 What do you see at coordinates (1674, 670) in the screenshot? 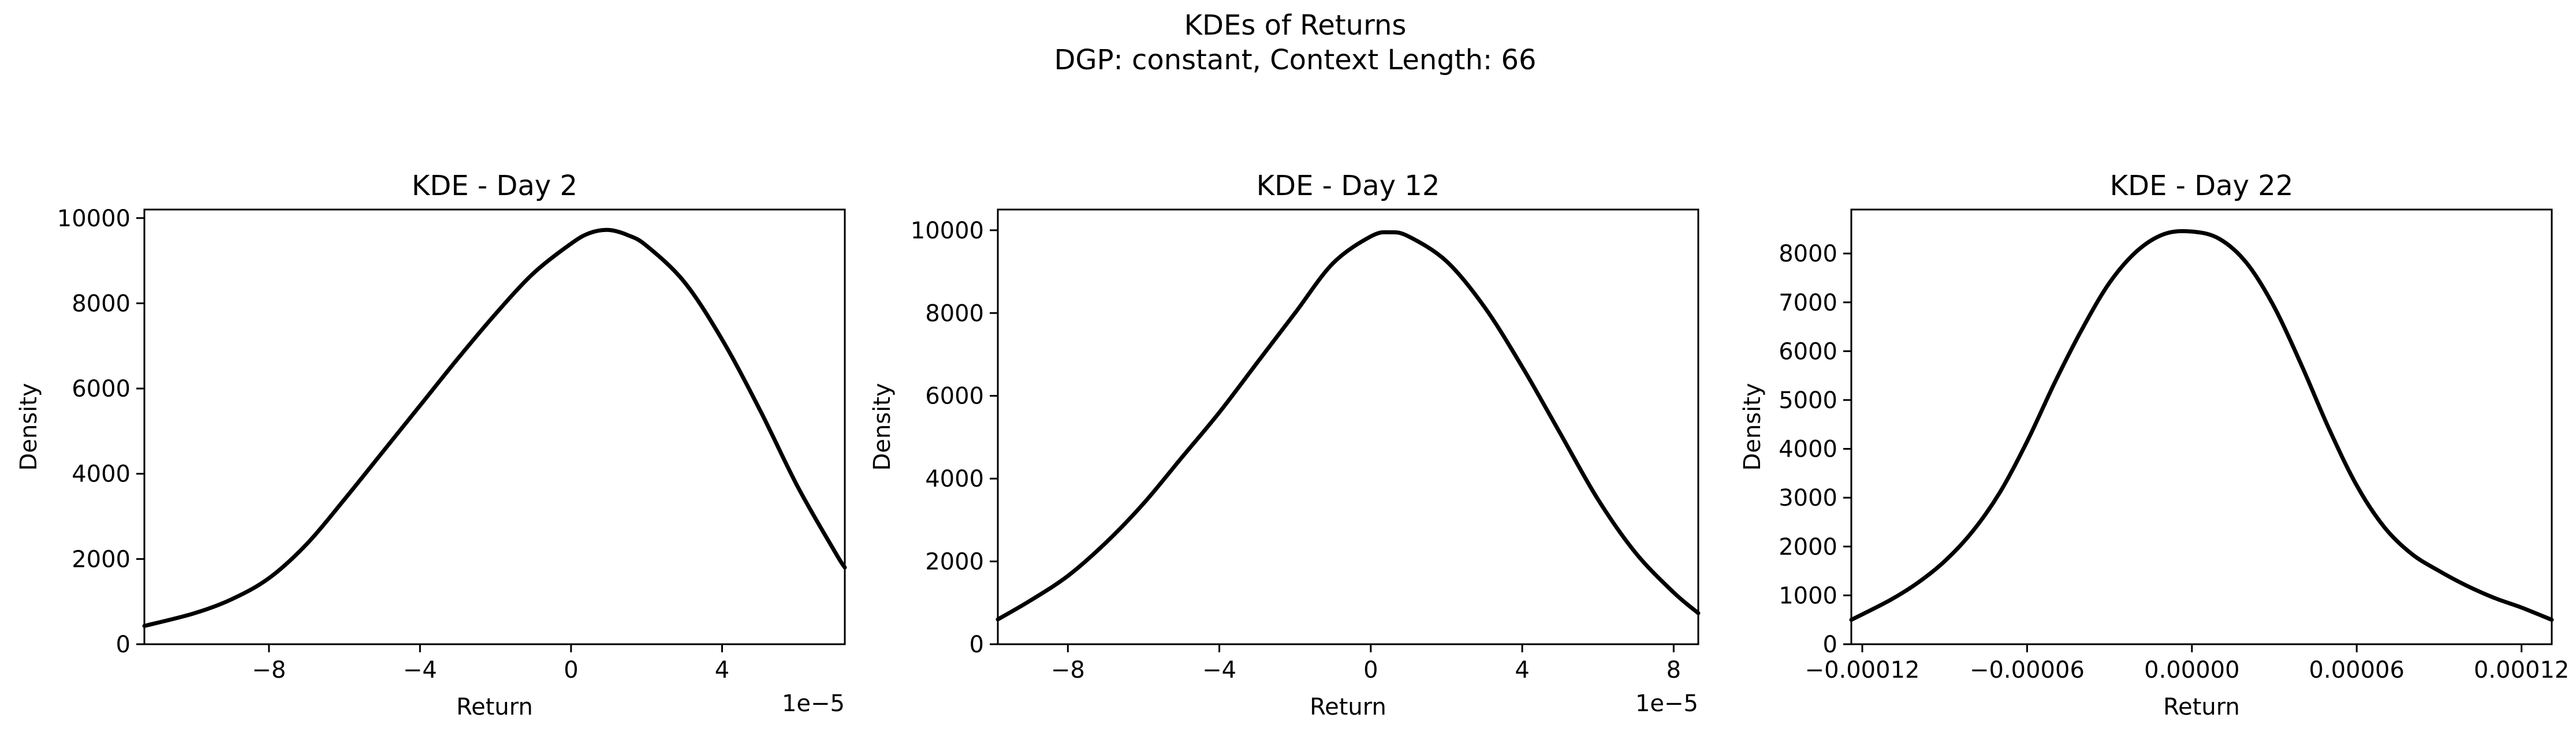
I see `x-tick-label: 8` at bounding box center [1674, 670].